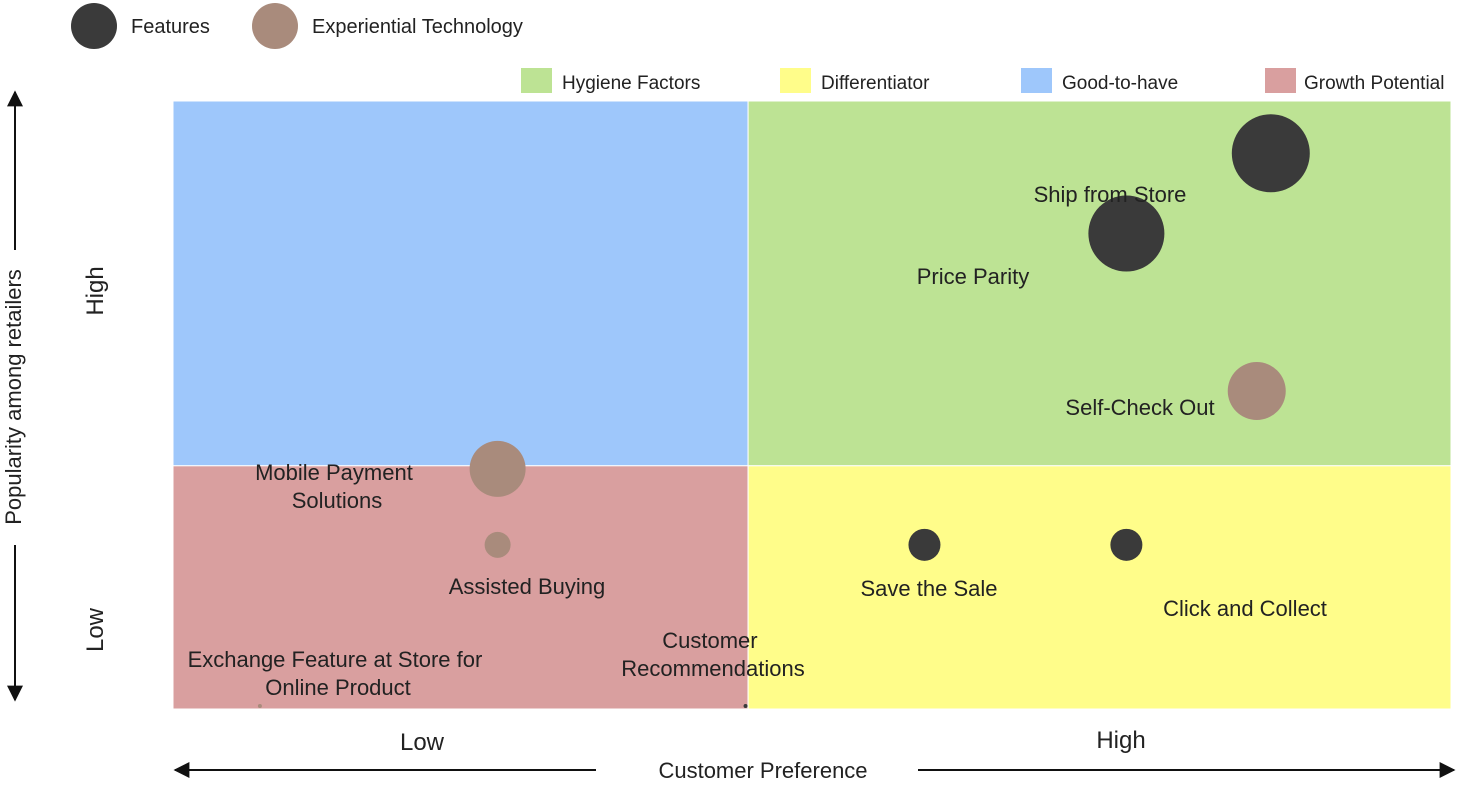 The height and width of the screenshot is (787, 1464). Describe the element at coordinates (497, 468) in the screenshot. I see `bubble-mobile-payment-solutions` at that location.